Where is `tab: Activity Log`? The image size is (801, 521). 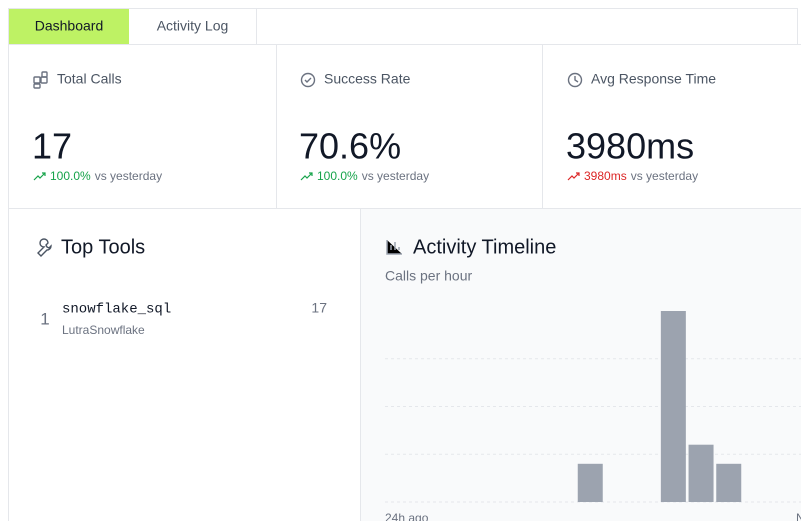 tab: Activity Log is located at coordinates (193, 26).